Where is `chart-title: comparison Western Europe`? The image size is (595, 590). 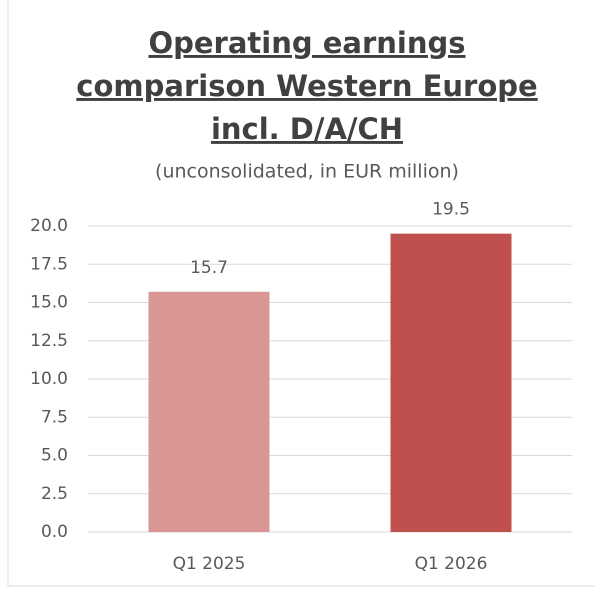 chart-title: comparison Western Europe is located at coordinates (306, 86).